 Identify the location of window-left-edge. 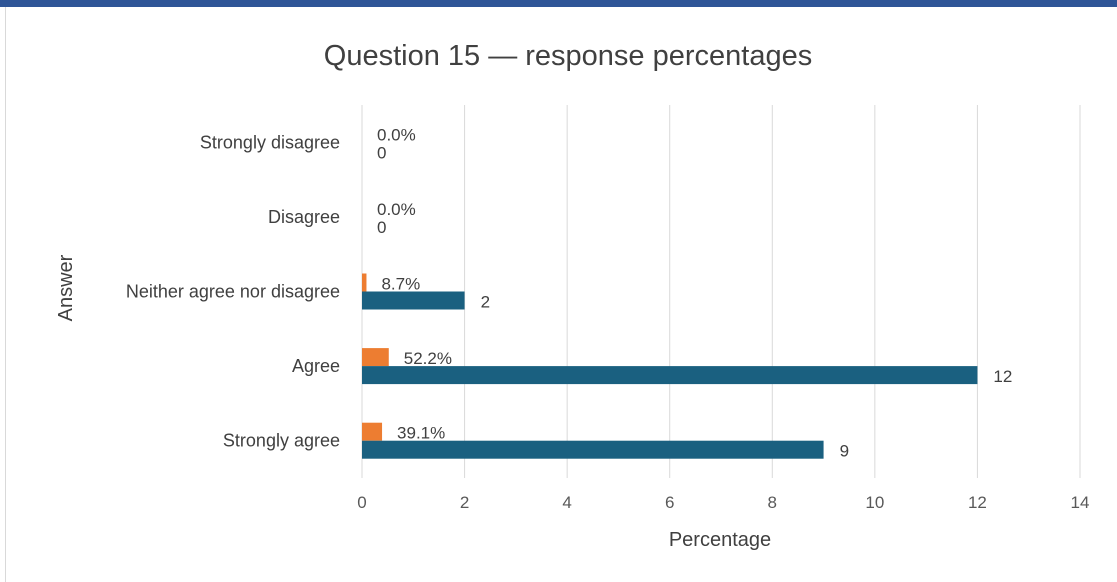
(3, 294).